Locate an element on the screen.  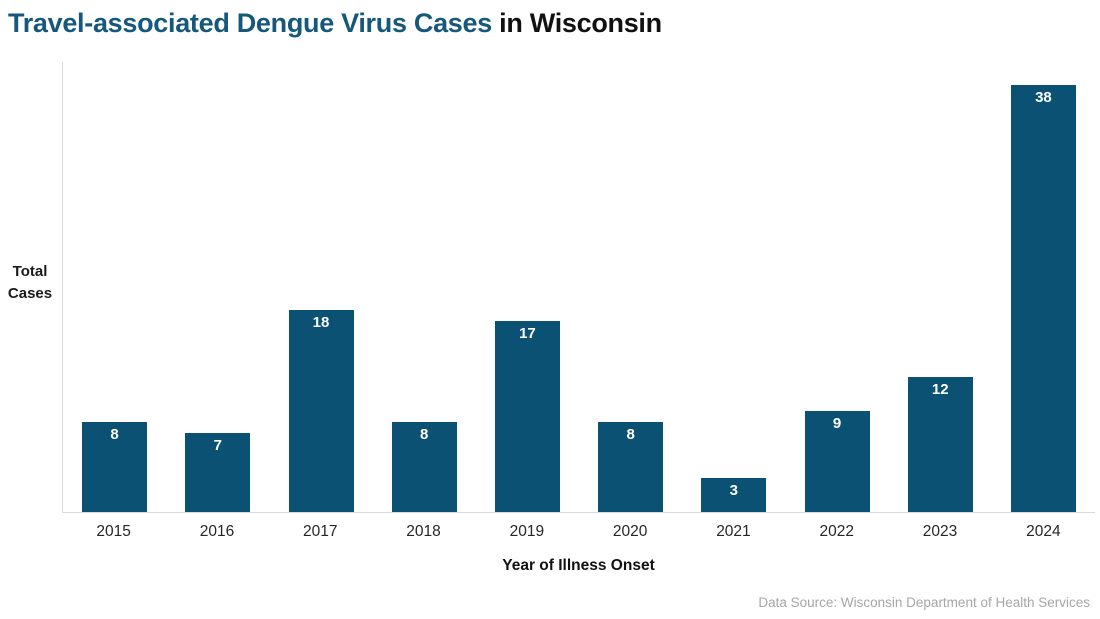
x-tick-2015: 2015 is located at coordinates (113, 531).